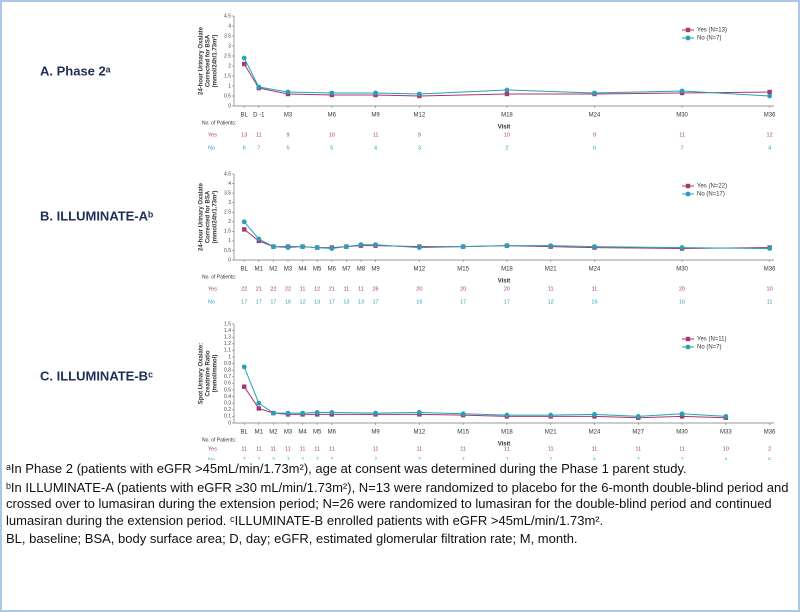 The height and width of the screenshot is (612, 800). I want to click on patients-row-label: Yes, so click(212, 289).